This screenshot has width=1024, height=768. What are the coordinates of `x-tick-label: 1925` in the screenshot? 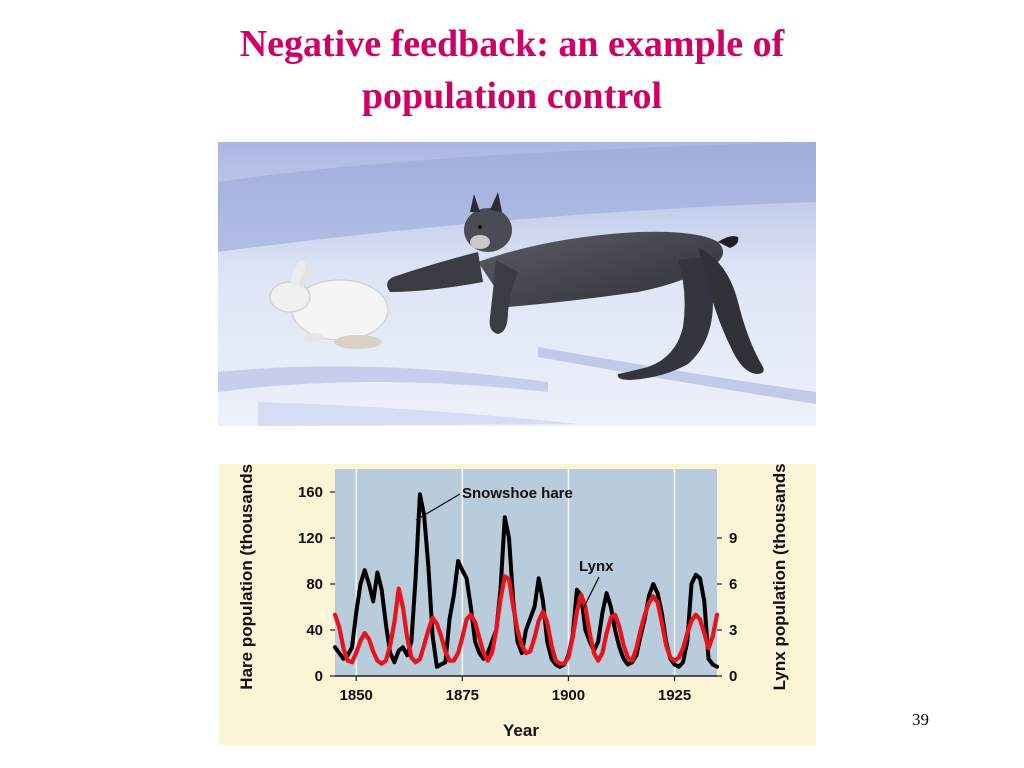 It's located at (674, 695).